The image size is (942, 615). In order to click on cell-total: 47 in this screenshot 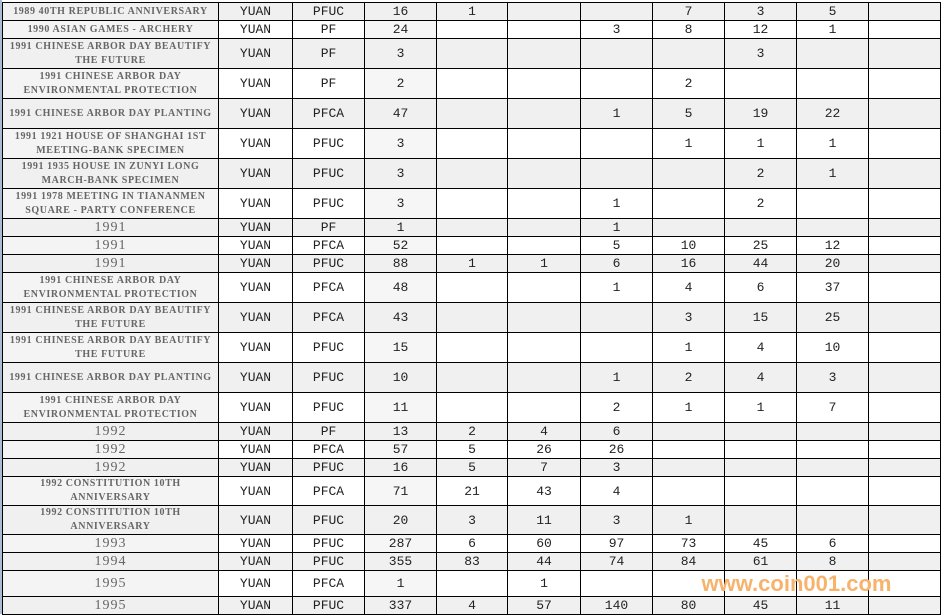, I will do `click(400, 113)`.